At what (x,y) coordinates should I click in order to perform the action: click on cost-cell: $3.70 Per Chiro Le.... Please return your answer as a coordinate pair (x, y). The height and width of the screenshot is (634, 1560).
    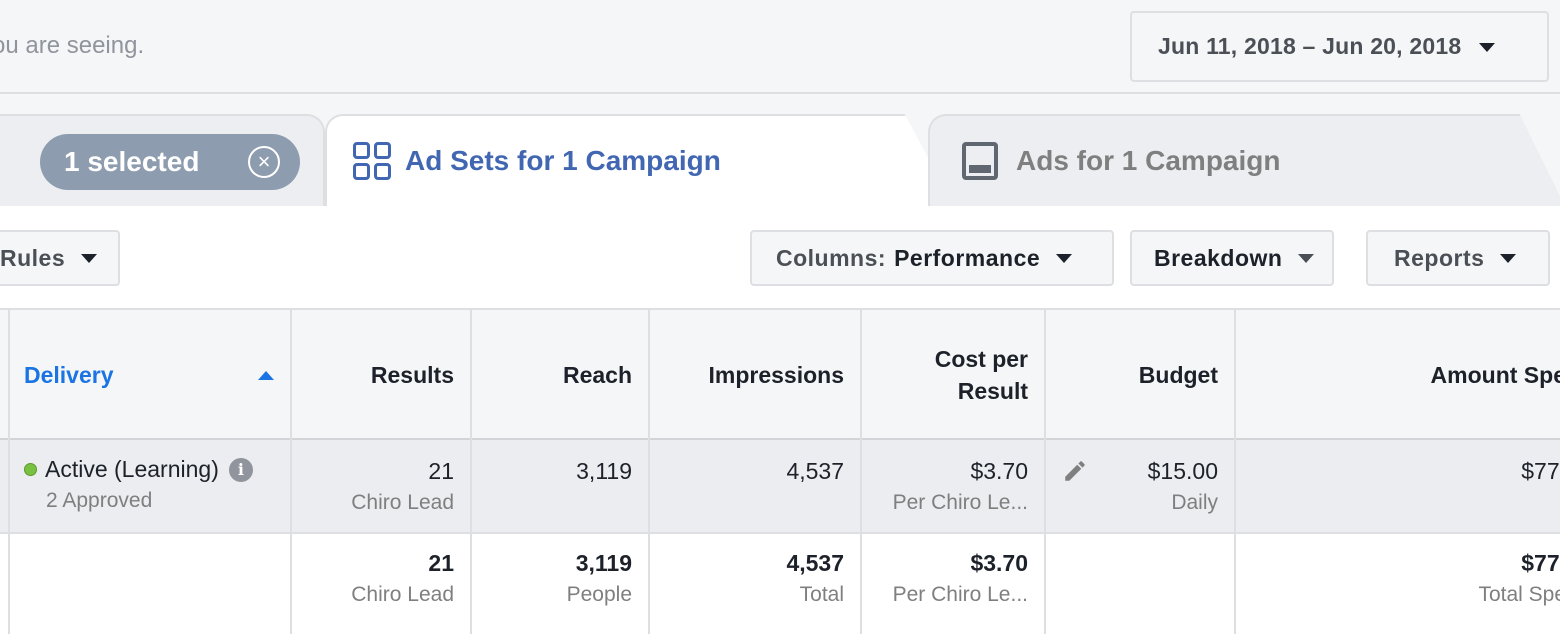
    Looking at the image, I should click on (945, 486).